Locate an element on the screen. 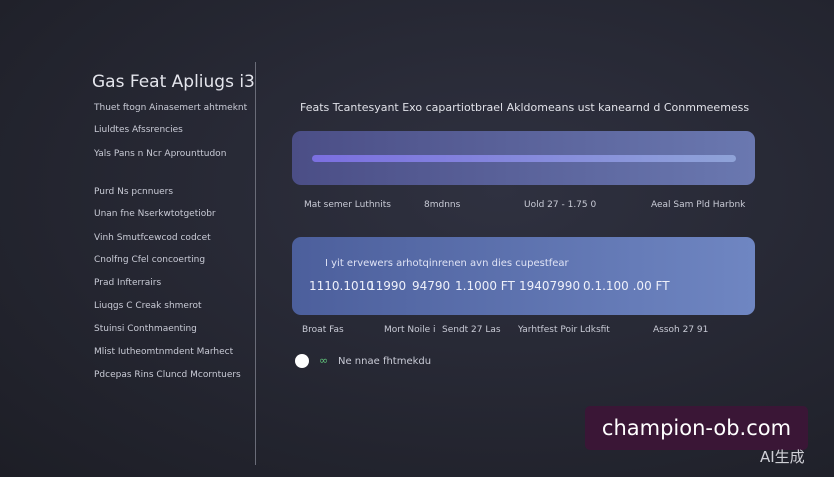 The image size is (834, 477). panel2-value: 94790 is located at coordinates (431, 286).